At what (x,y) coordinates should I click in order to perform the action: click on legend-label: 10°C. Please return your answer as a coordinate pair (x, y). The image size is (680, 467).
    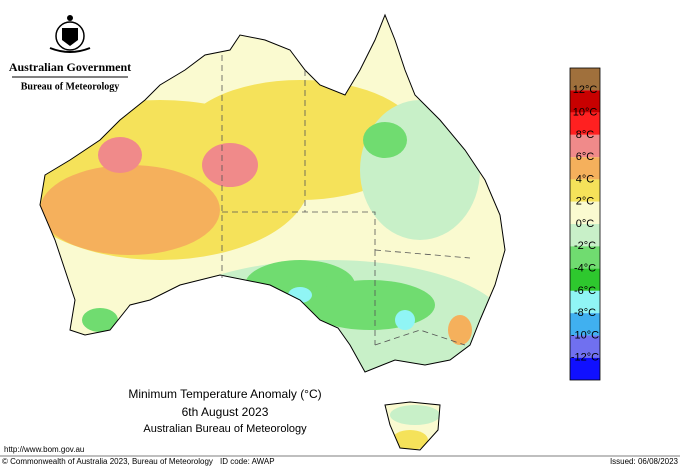
    Looking at the image, I should click on (585, 112).